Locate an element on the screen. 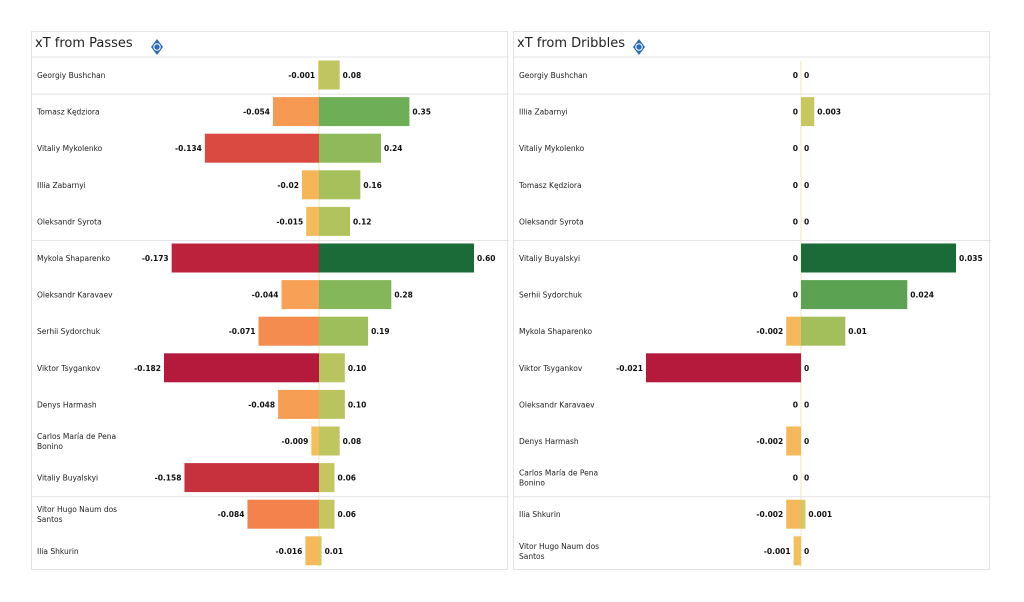  player-name-line: Carlos María de Pena is located at coordinates (76, 436).